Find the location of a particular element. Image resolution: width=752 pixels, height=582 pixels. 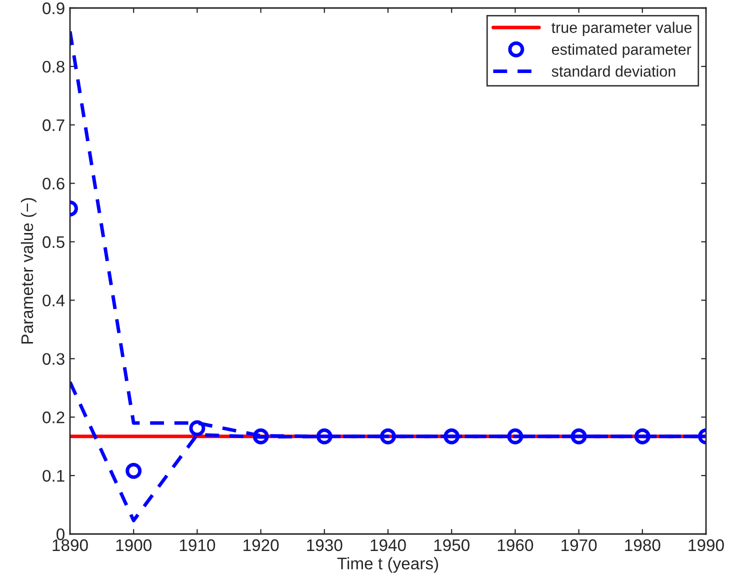

x-tick-label: 1990 is located at coordinates (706, 545).